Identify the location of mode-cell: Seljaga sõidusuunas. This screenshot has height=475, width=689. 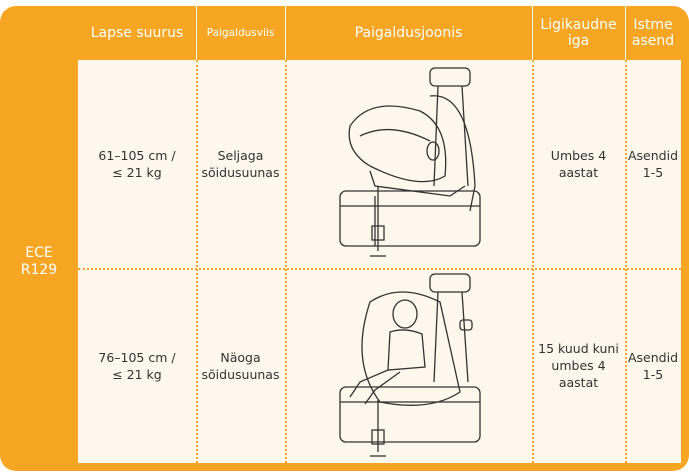
(240, 164).